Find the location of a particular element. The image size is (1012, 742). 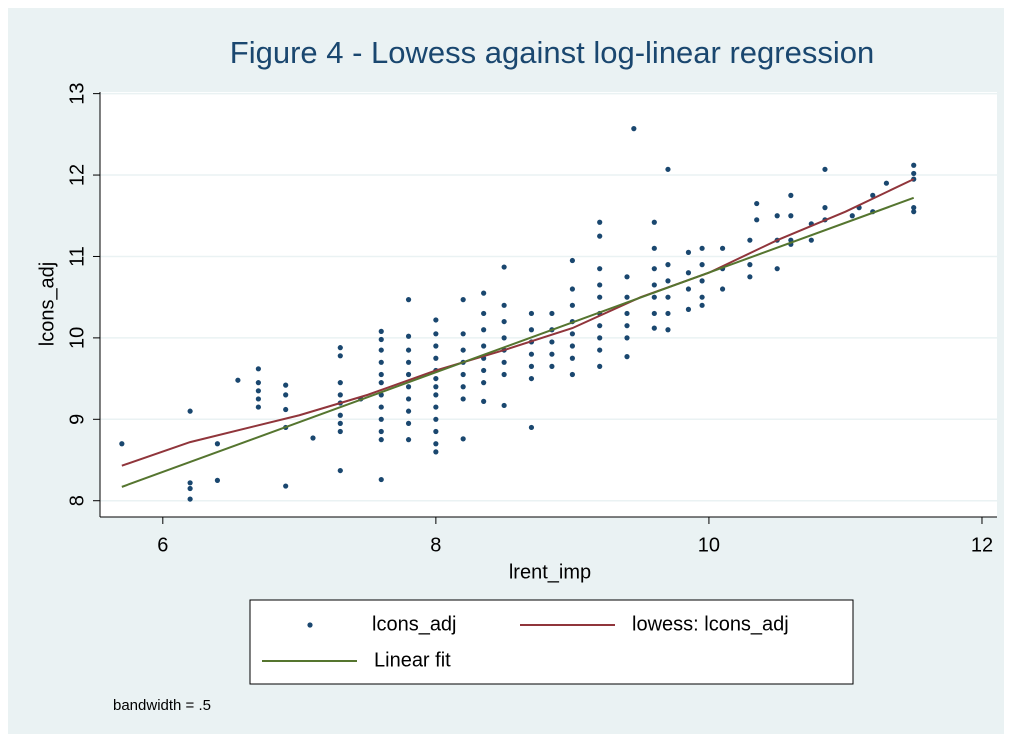

y-tick-label: 11 is located at coordinates (77, 256).